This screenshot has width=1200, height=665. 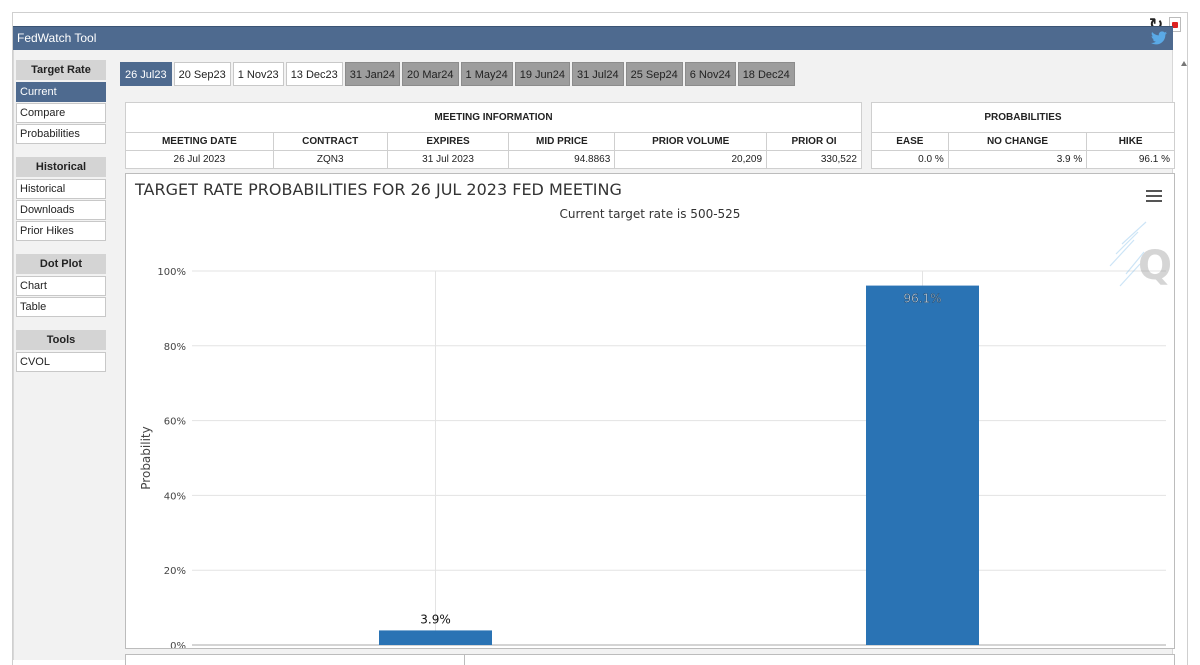 I want to click on tab-26-jul23: 26 Jul23, so click(x=146, y=74).